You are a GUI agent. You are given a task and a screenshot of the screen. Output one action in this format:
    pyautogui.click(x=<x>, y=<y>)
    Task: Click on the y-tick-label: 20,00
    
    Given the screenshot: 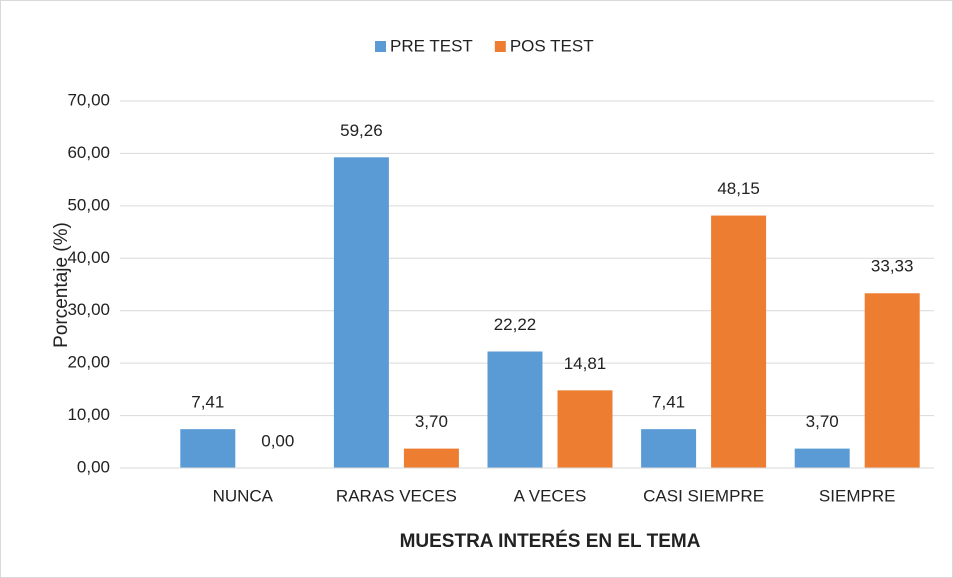 What is the action you would take?
    pyautogui.click(x=88, y=362)
    